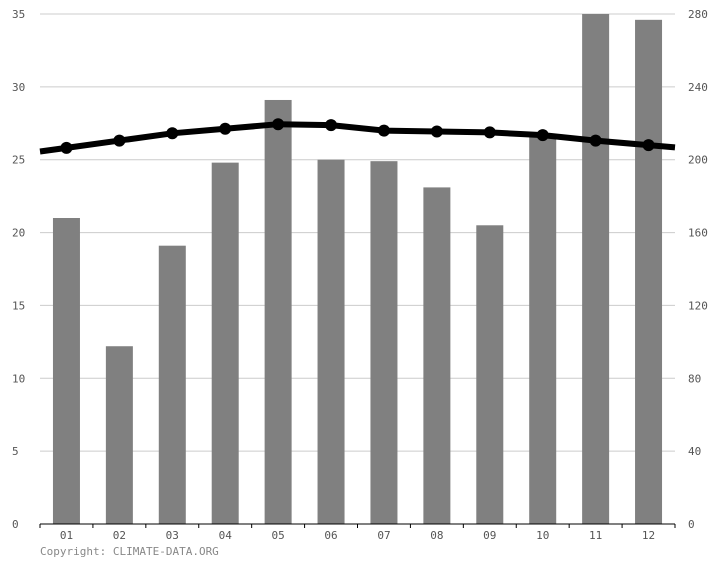  Describe the element at coordinates (18, 87) in the screenshot. I see `left-tick-label: 30` at that location.